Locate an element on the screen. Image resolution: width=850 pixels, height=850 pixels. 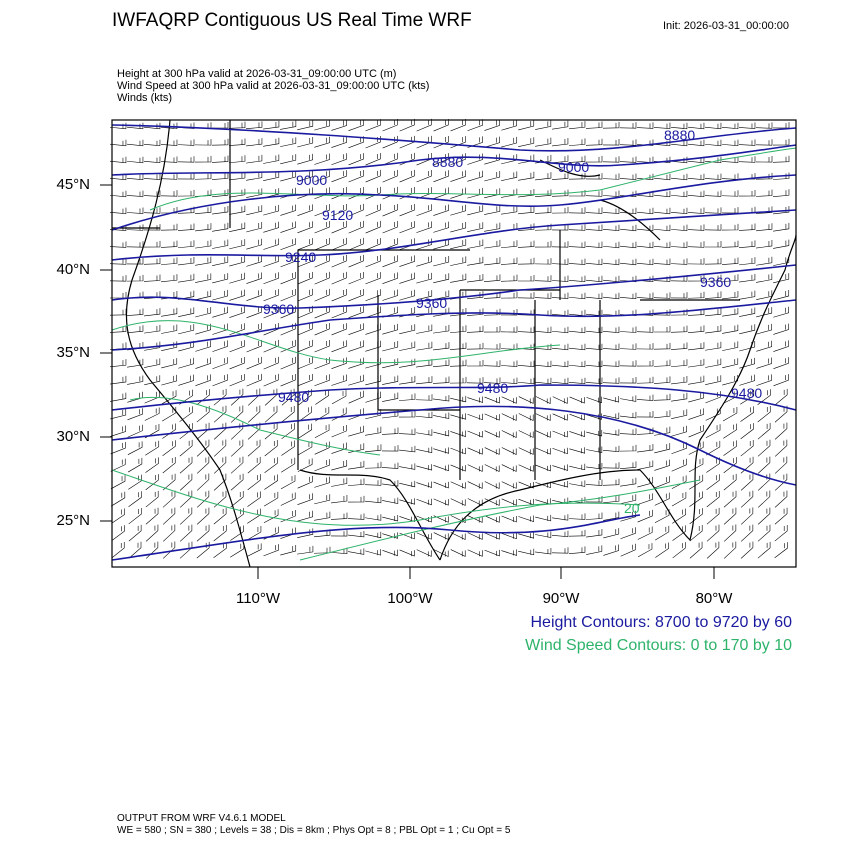
height-label: 9120 is located at coordinates (337, 215).